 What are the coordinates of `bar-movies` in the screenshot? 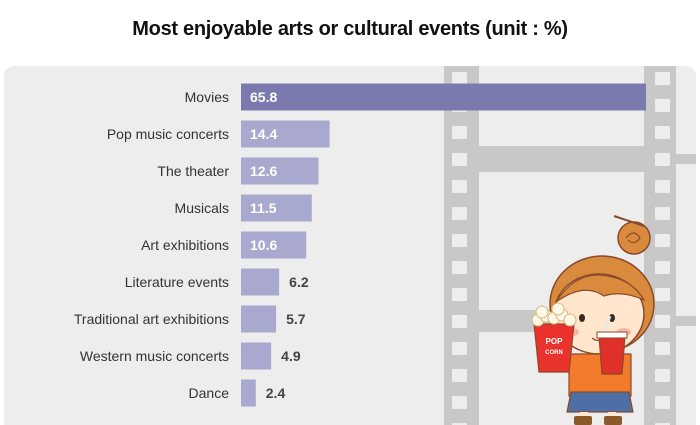 It's located at (443, 97).